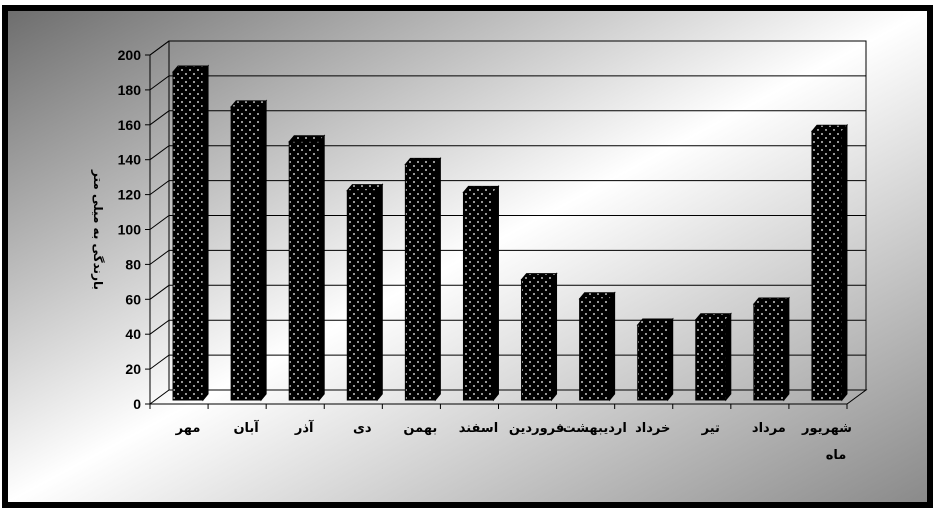 The image size is (935, 510). What do you see at coordinates (304, 427) in the screenshot?
I see `x-category-label: آذر` at bounding box center [304, 427].